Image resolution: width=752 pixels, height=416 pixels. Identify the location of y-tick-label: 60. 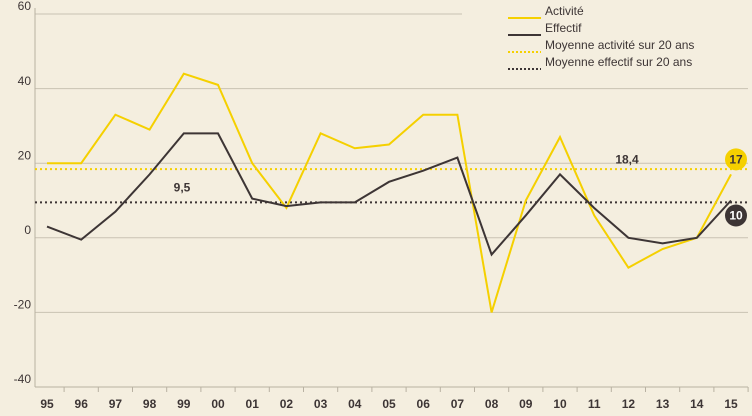
(25, 6).